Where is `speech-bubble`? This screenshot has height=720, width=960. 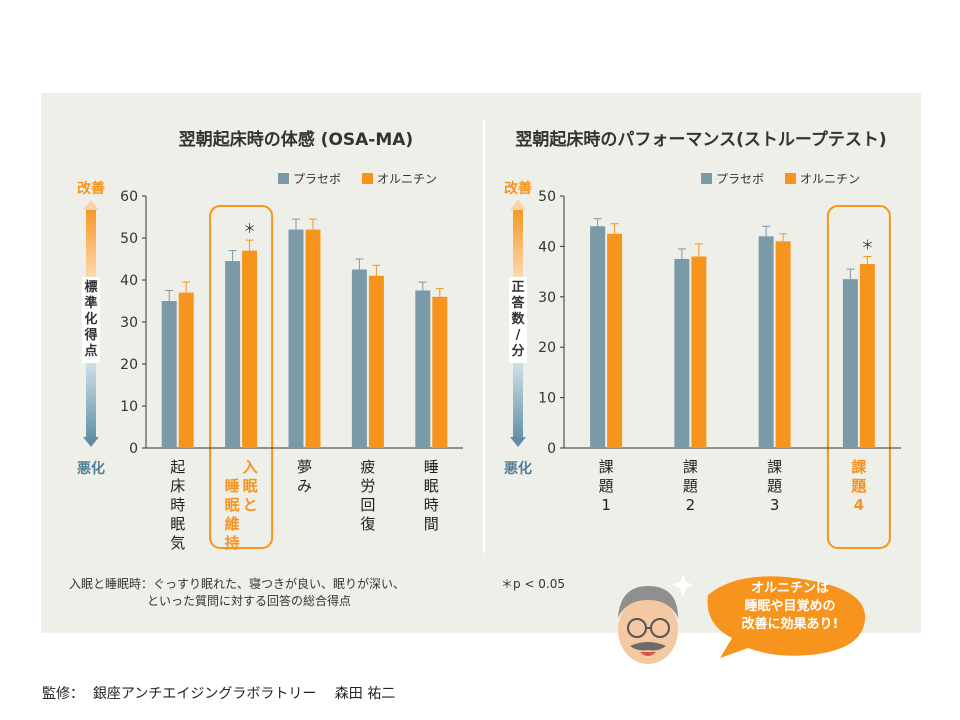 speech-bubble is located at coordinates (786, 617).